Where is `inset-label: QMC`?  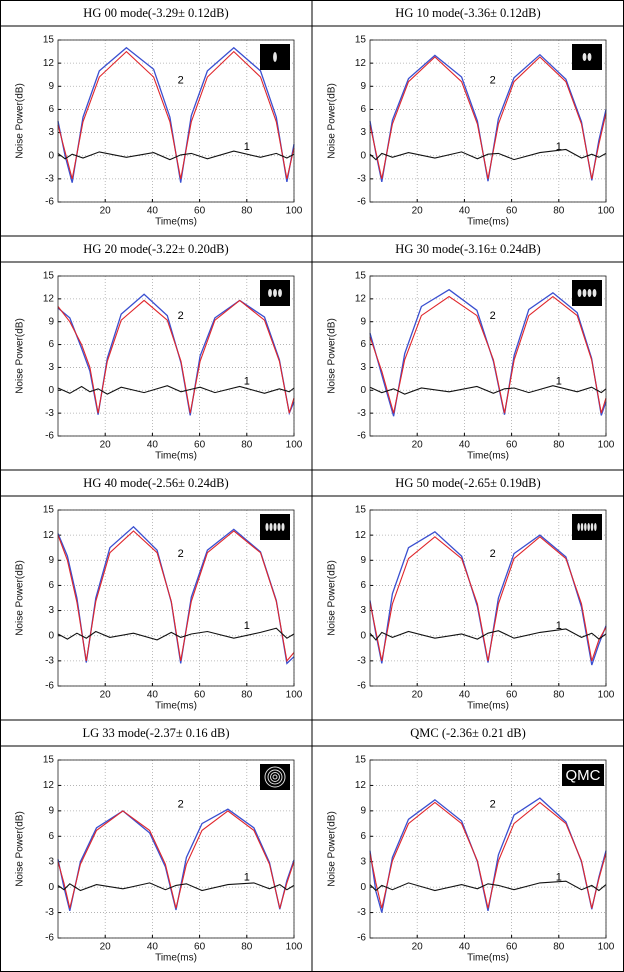
inset-label: QMC is located at coordinates (583, 775).